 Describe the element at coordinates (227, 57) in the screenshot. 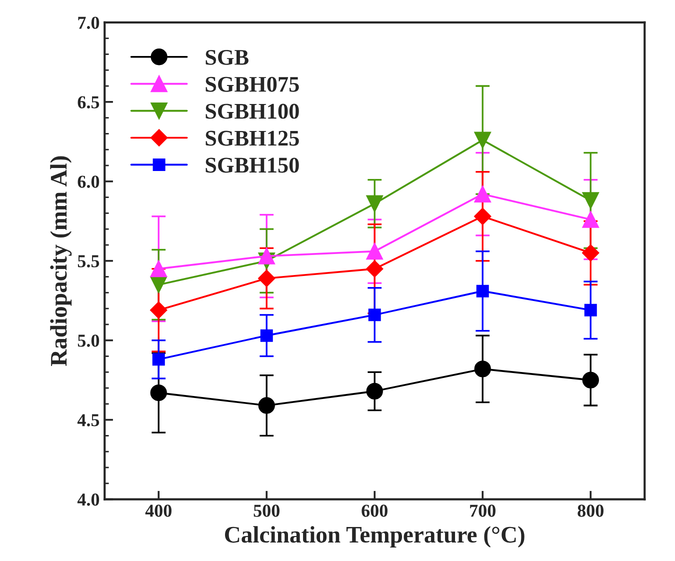

I see `legend-label: SGB` at that location.